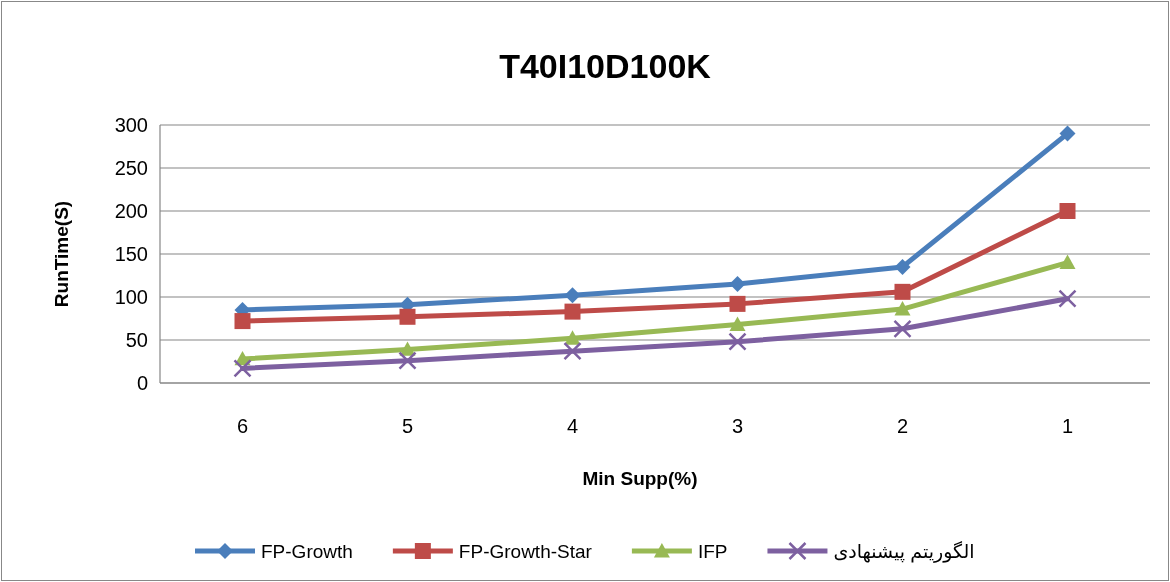 This screenshot has width=1170, height=582. What do you see at coordinates (136, 340) in the screenshot?
I see `y-tick-label: 50` at bounding box center [136, 340].